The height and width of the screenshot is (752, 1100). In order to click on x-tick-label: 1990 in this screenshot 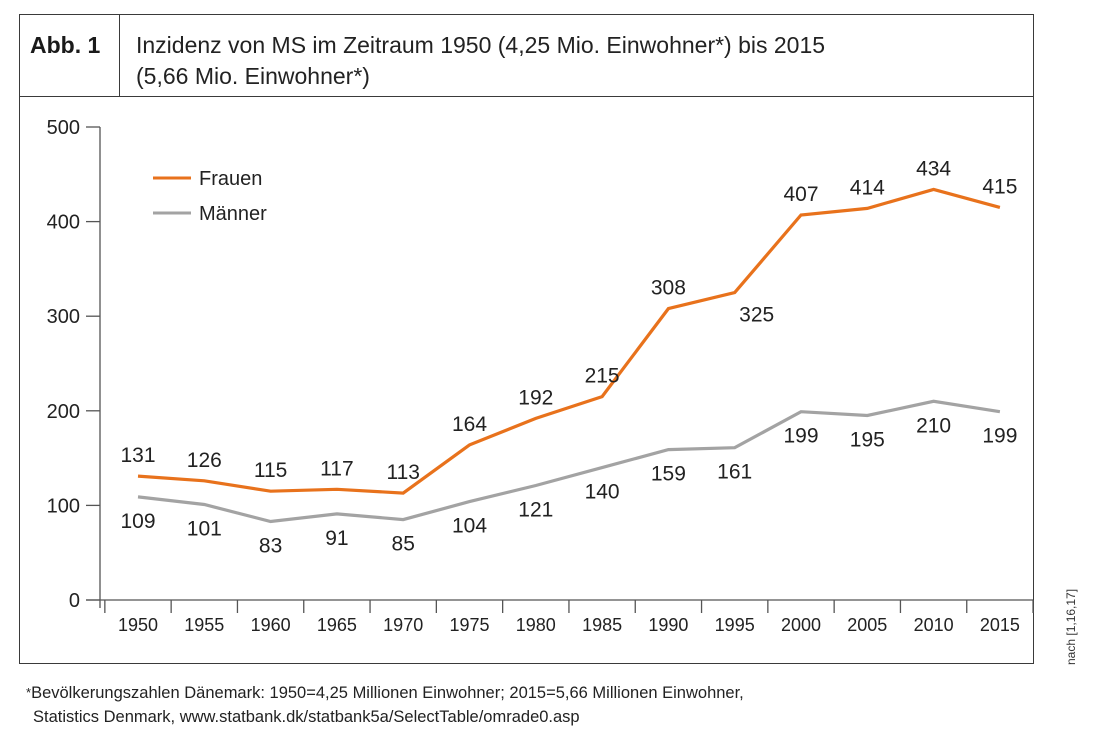, I will do `click(668, 625)`.